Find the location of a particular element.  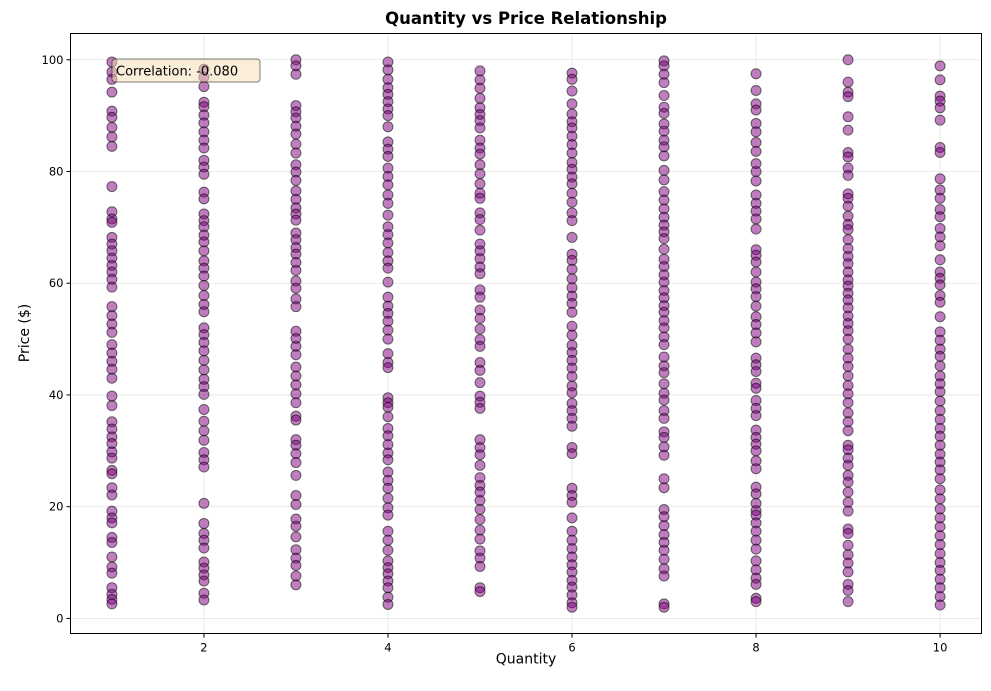

y-tick-label: 40 is located at coordinates (56, 395).